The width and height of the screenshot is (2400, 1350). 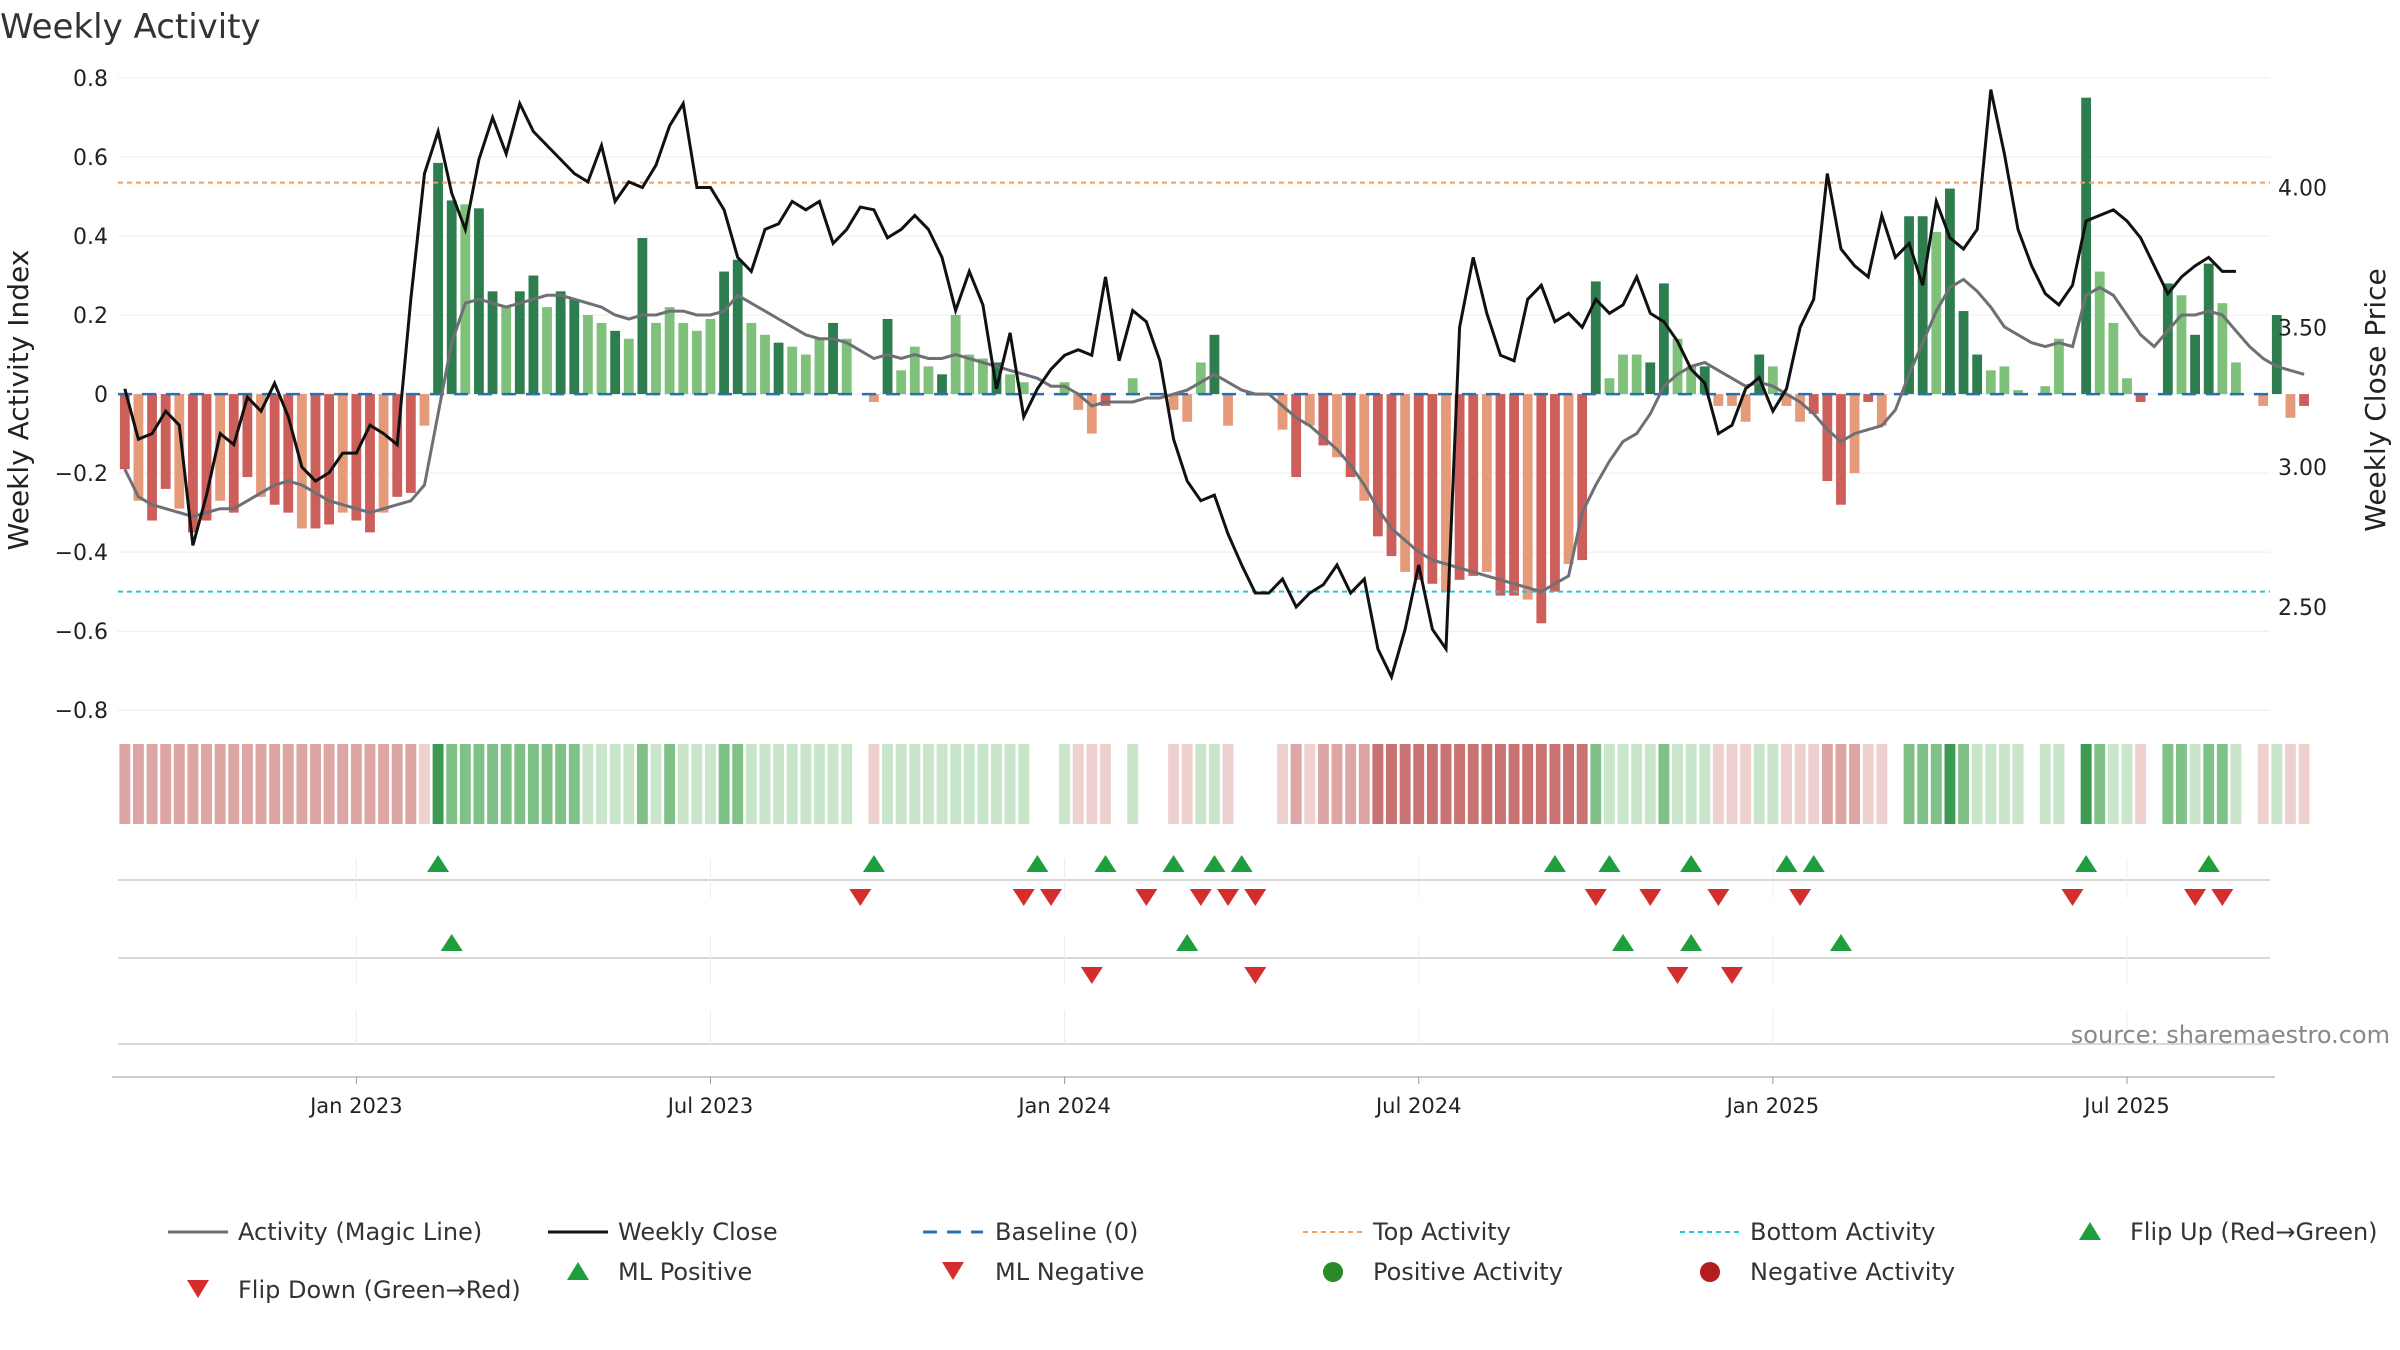 What do you see at coordinates (2254, 1232) in the screenshot?
I see `legend-label-flip-up: Flip Up (Red→Green)` at bounding box center [2254, 1232].